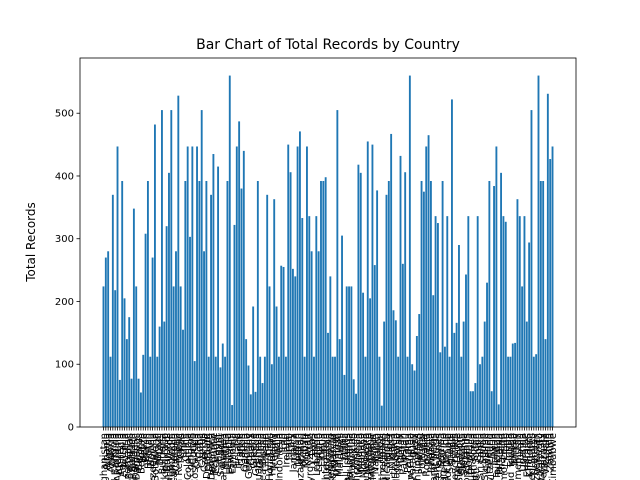 This screenshot has height=480, width=640. What do you see at coordinates (509, 448) in the screenshot?
I see `x-tick-label: Tonga` at bounding box center [509, 448].